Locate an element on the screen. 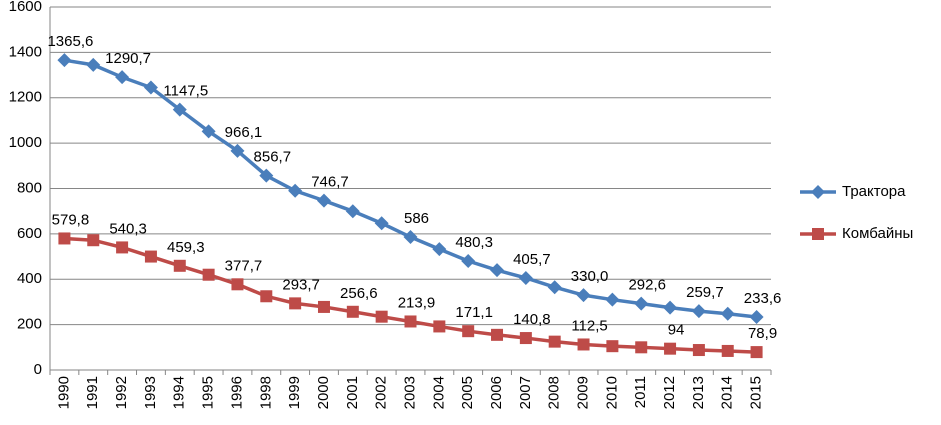  x-tick-label: 1993 is located at coordinates (150, 392).